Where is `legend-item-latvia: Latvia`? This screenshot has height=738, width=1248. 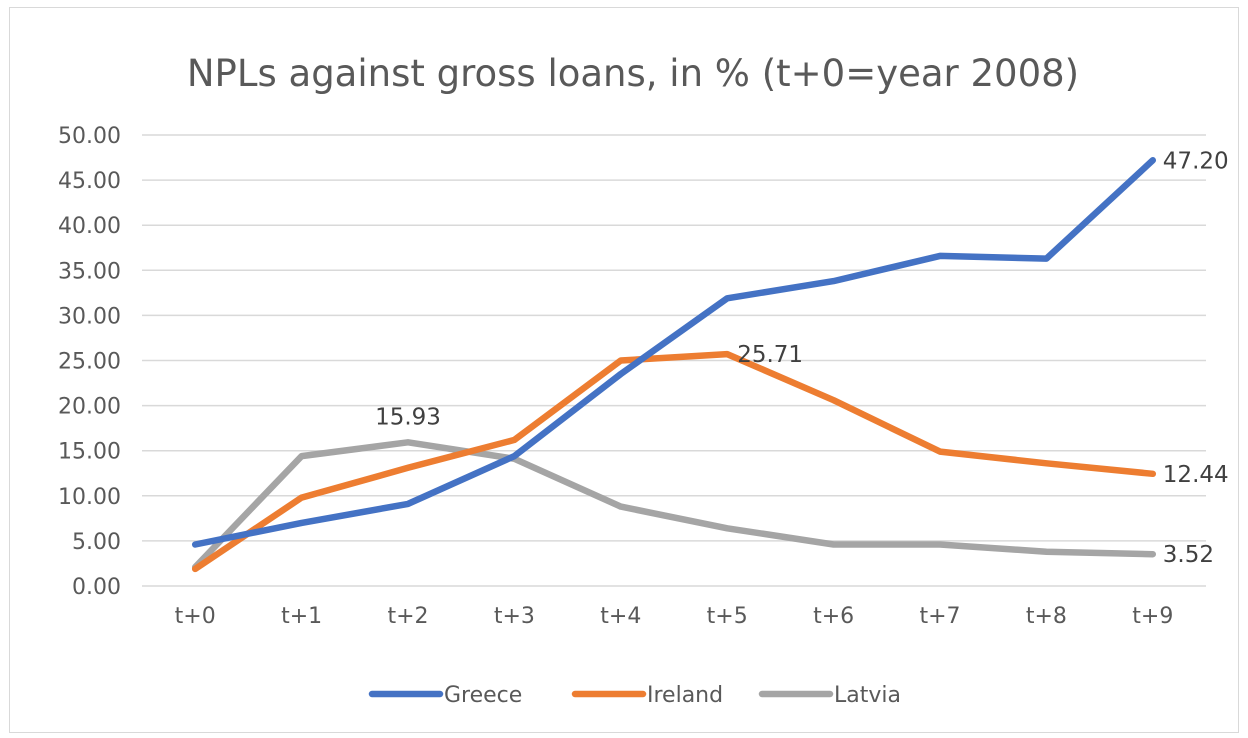 legend-item-latvia: Latvia is located at coordinates (829, 695).